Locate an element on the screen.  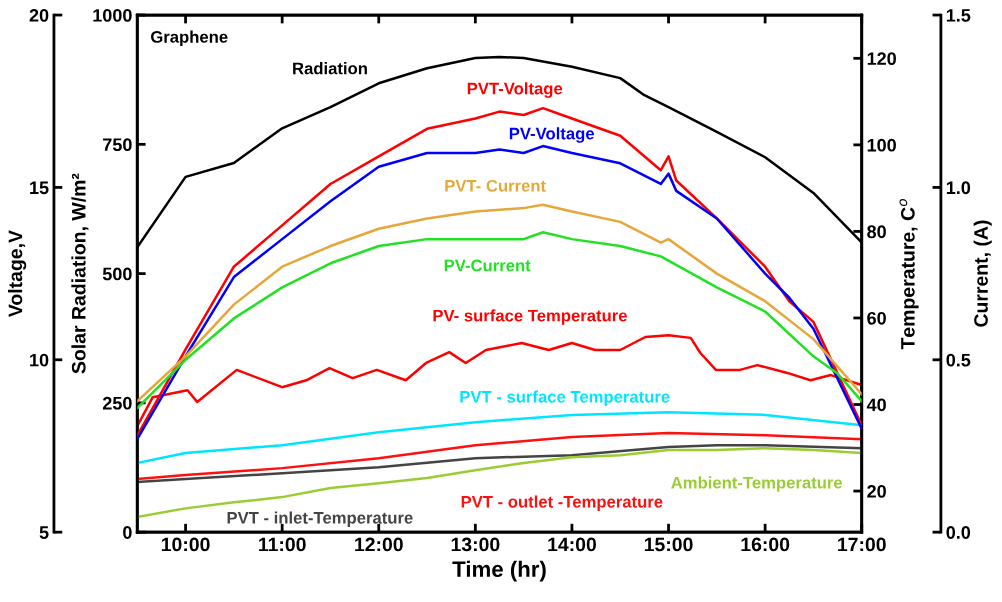
series-label: PVT-Voltage is located at coordinates (515, 90).